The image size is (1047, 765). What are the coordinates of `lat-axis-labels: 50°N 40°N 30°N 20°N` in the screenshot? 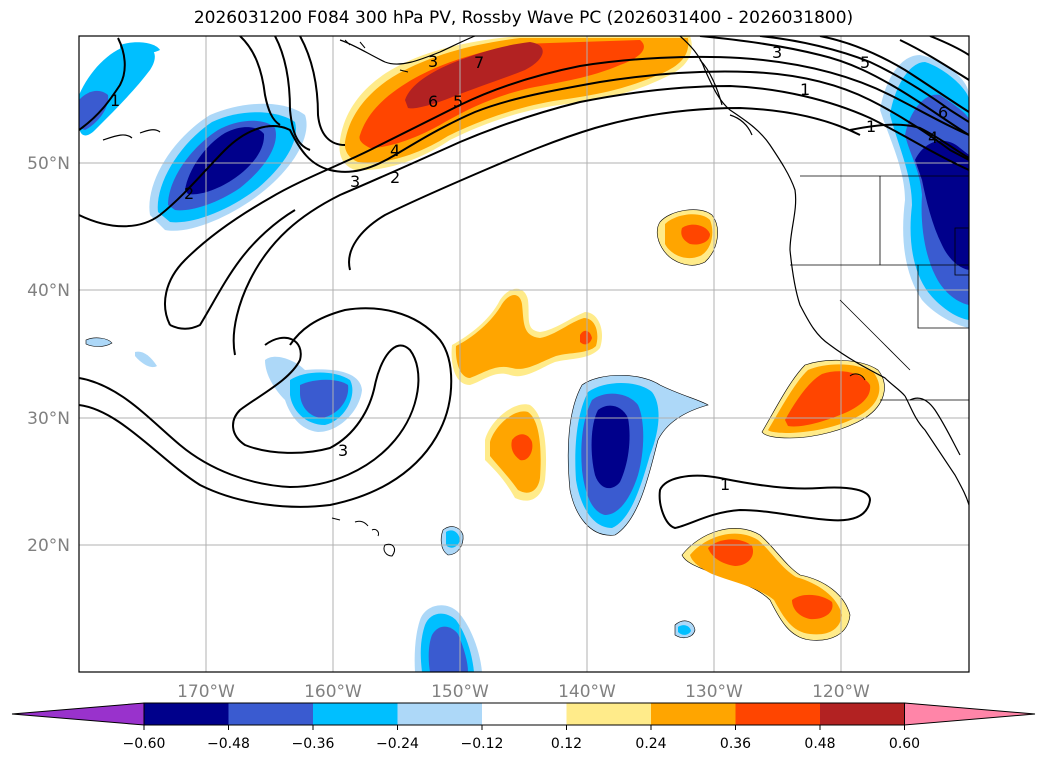 It's located at (48, 355).